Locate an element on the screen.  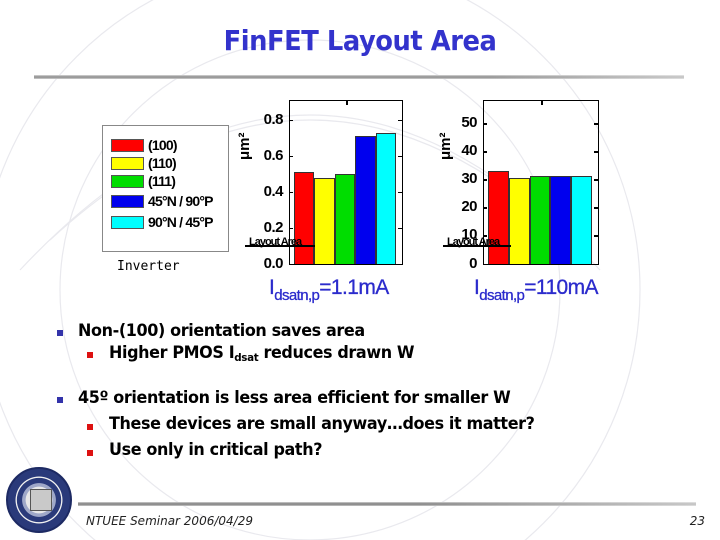
legend-item: (100) is located at coordinates (144, 145).